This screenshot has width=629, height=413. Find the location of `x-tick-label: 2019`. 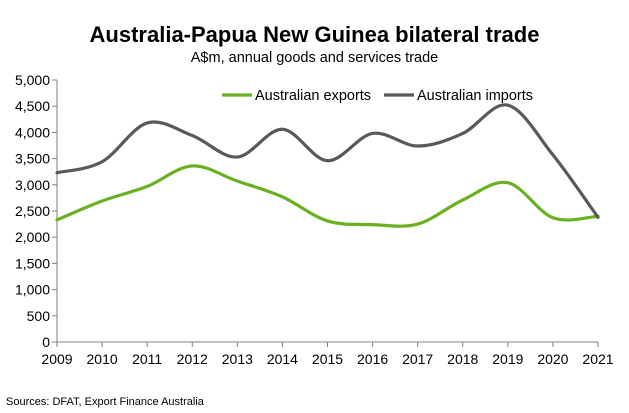

x-tick-label: 2019 is located at coordinates (507, 359).